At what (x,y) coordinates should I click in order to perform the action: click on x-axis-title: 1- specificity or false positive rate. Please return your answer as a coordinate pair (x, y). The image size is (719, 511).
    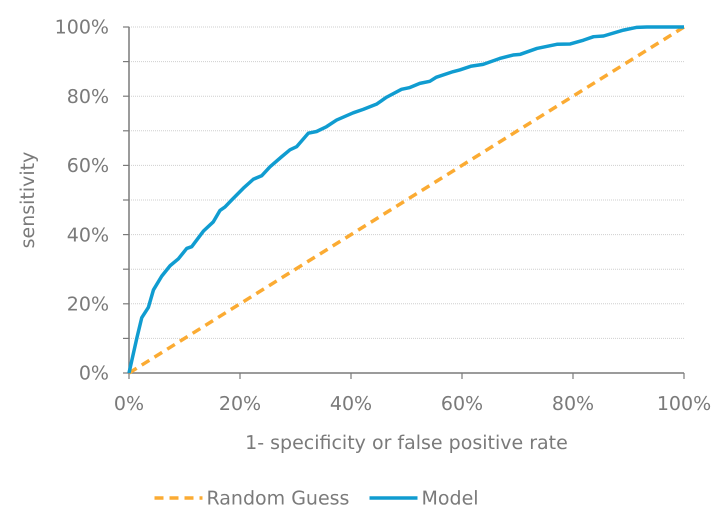
    Looking at the image, I should click on (406, 443).